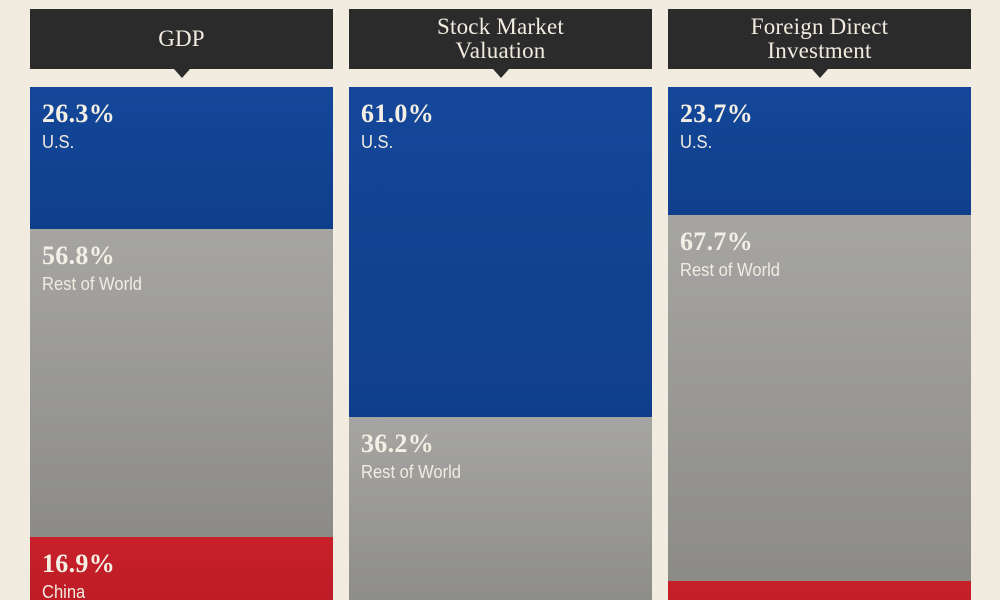 The width and height of the screenshot is (1000, 600). What do you see at coordinates (819, 151) in the screenshot?
I see `bar-segment-u-s: 23.7% U.S.` at bounding box center [819, 151].